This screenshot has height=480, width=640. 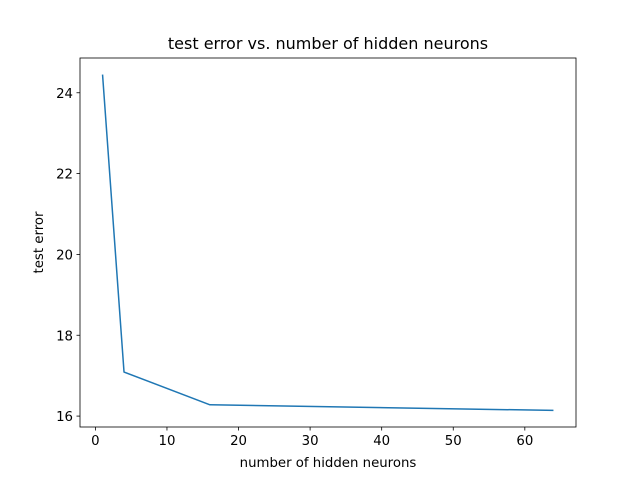 I want to click on y-axis-ticks: 16 18 20 22 24, so click(x=68, y=256).